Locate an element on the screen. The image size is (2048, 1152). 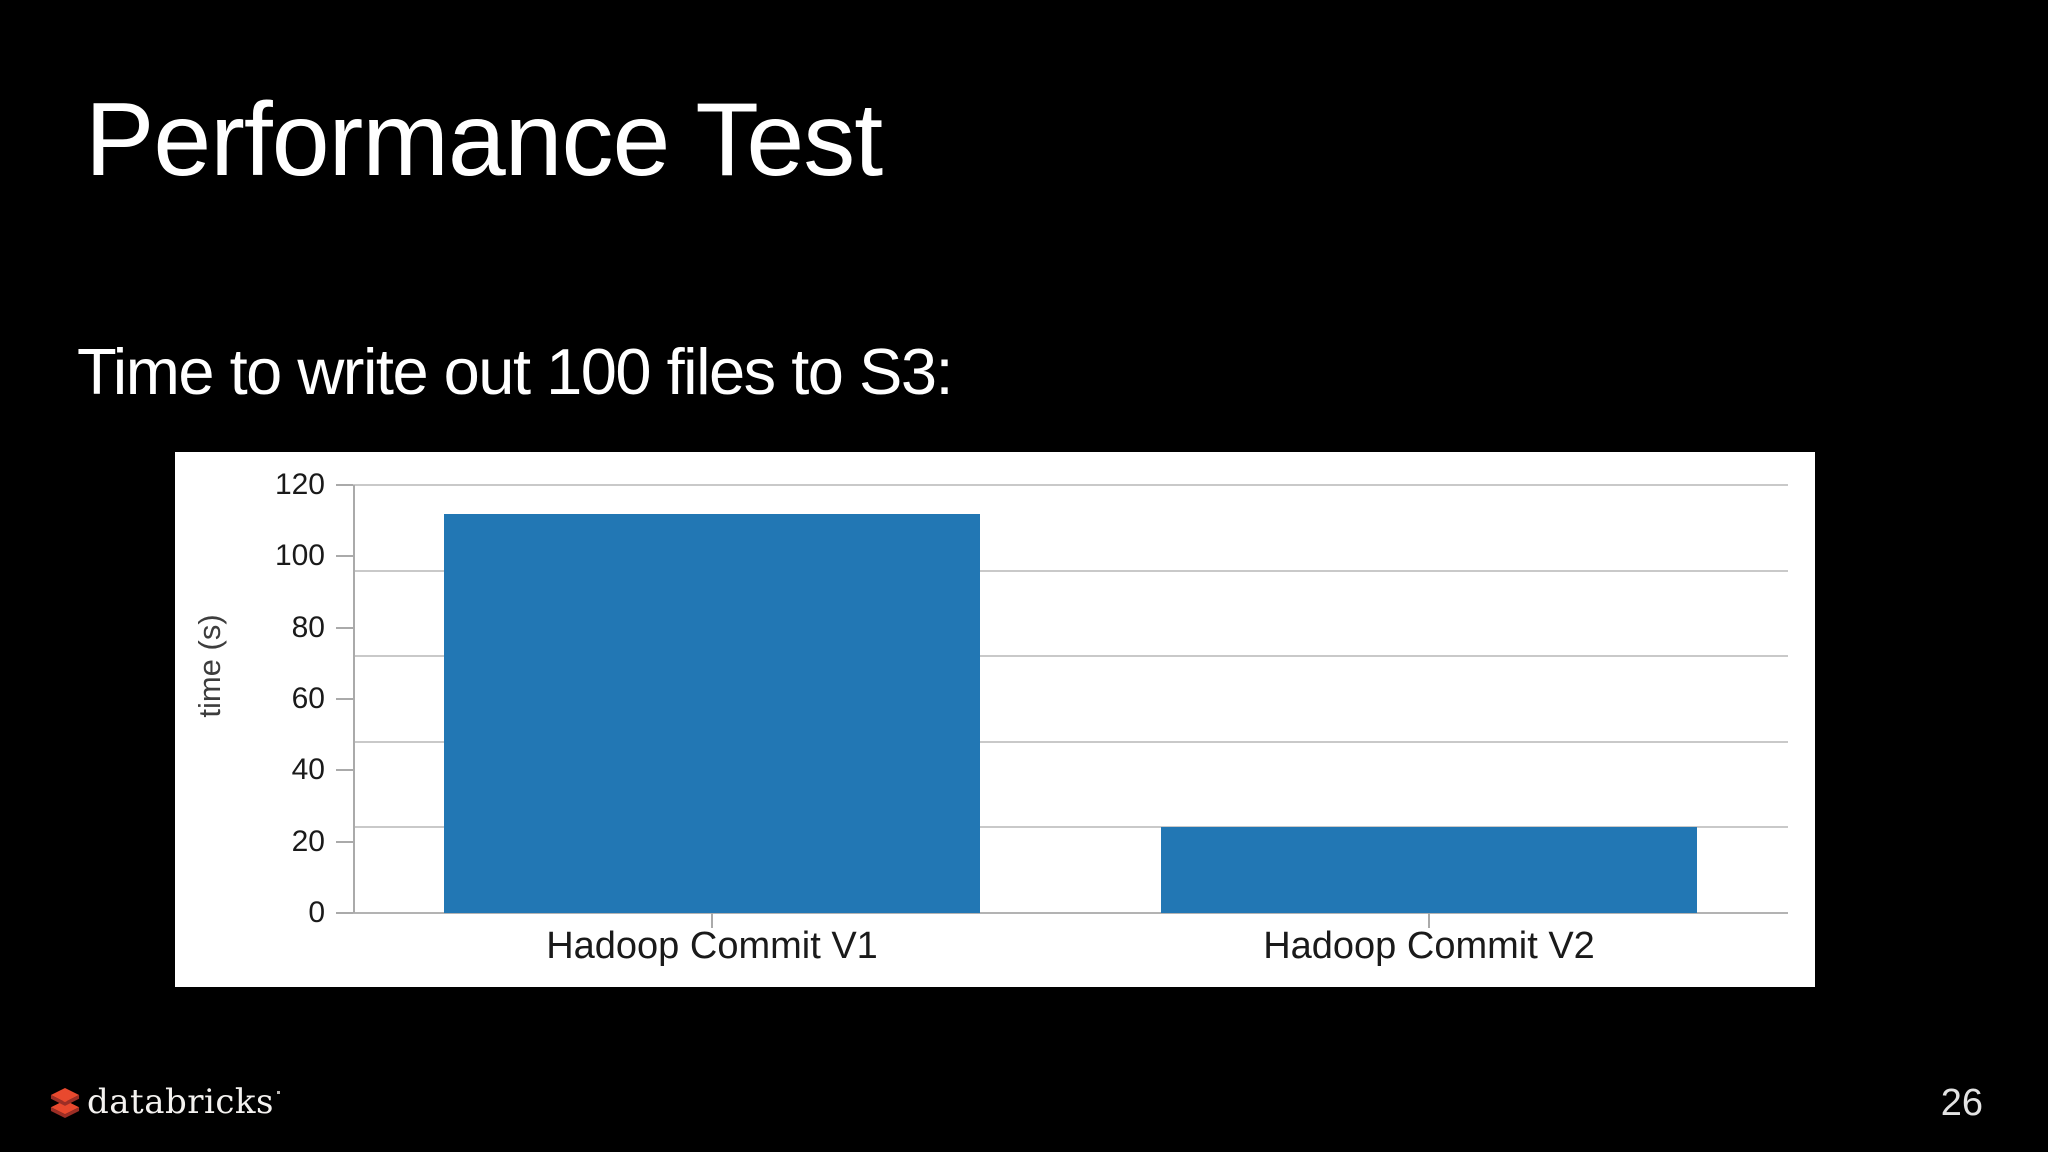
databricks-wordmark: databricks is located at coordinates (180, 1102).